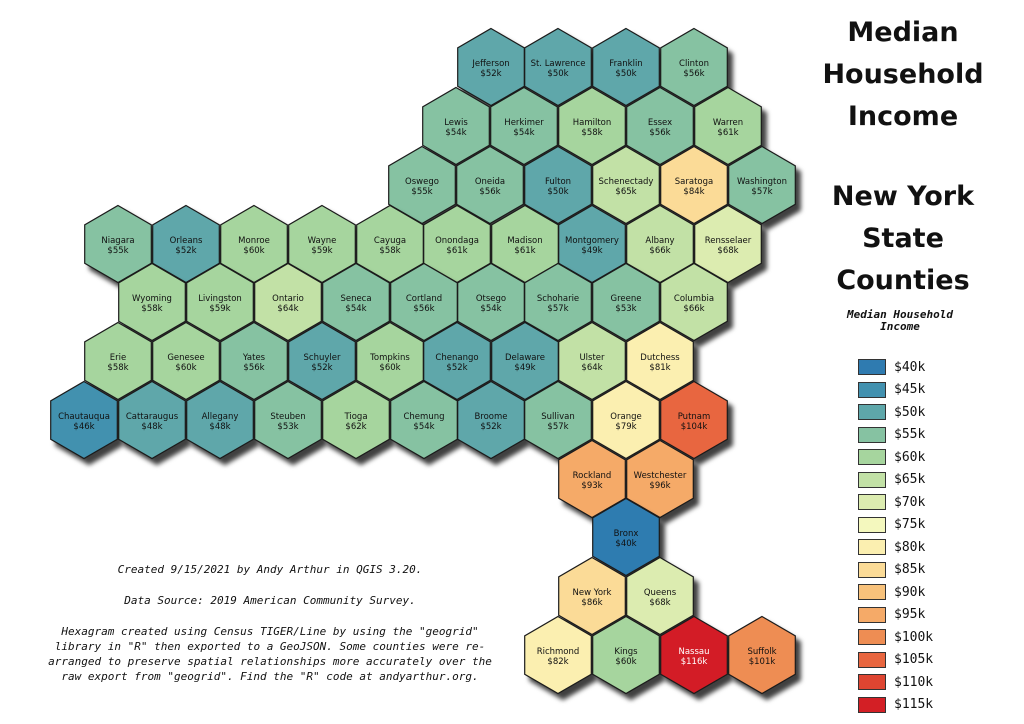 Image resolution: width=1024 pixels, height=724 pixels. I want to click on county-name: Westchester, so click(660, 476).